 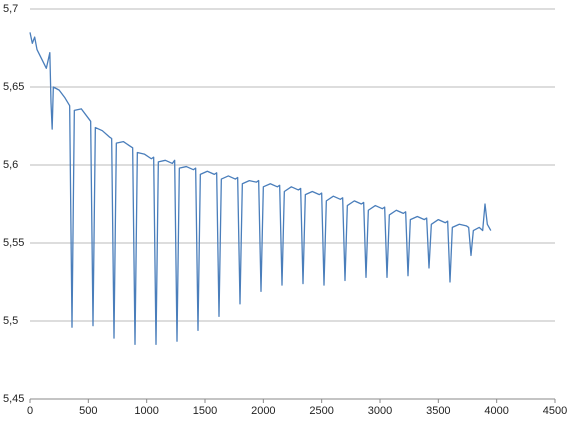 I want to click on x-tick-label: 1000, so click(x=146, y=411).